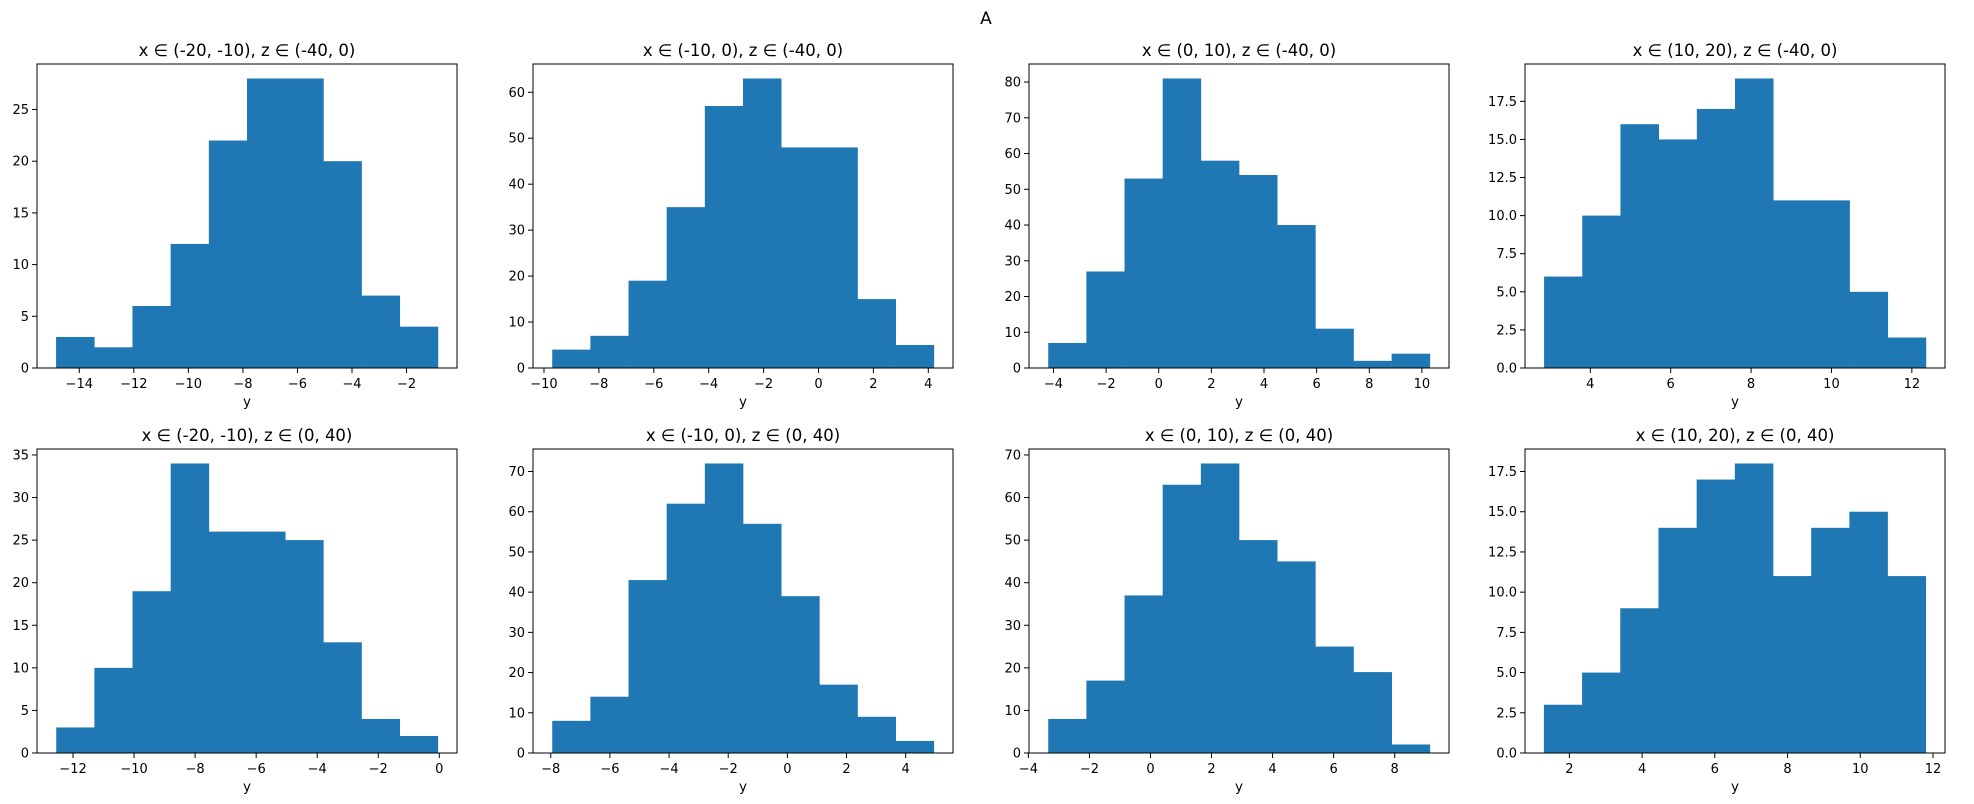 This screenshot has width=1974, height=804. I want to click on y-tick-label: 70, so click(1012, 118).